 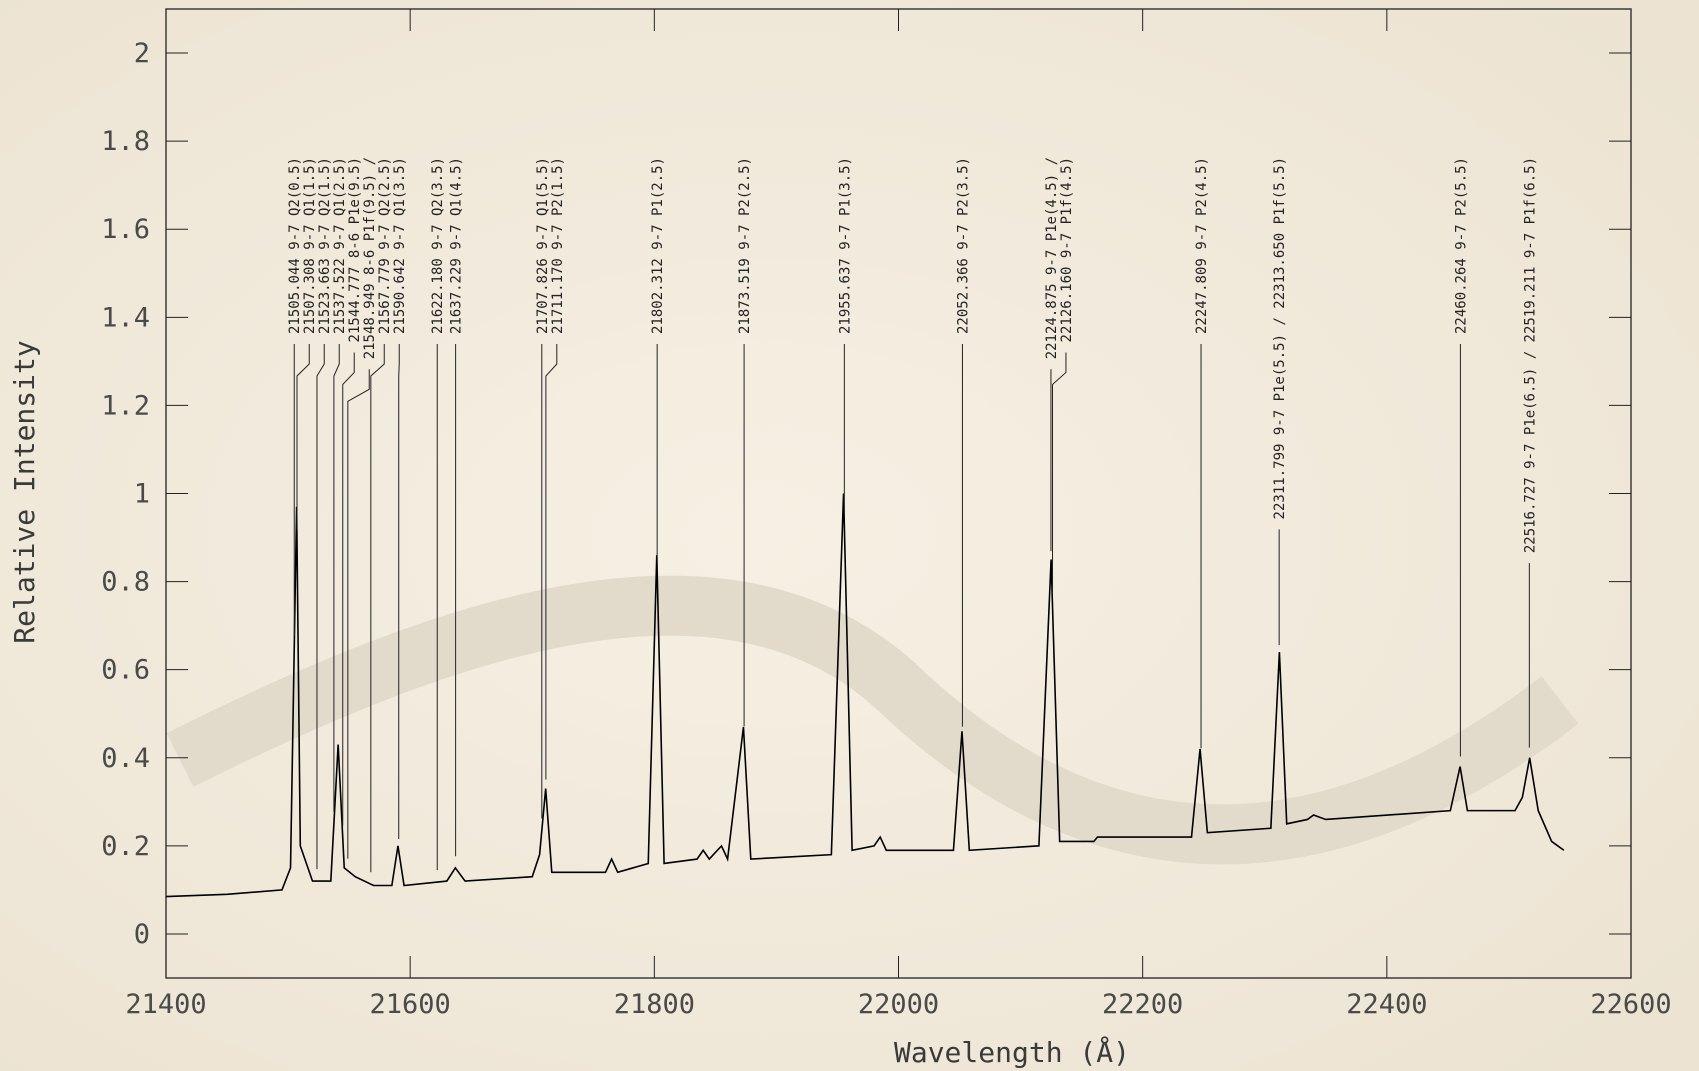 I want to click on annotation-label: 21505.044 9-7 Q2(0.5), so click(x=295, y=245).